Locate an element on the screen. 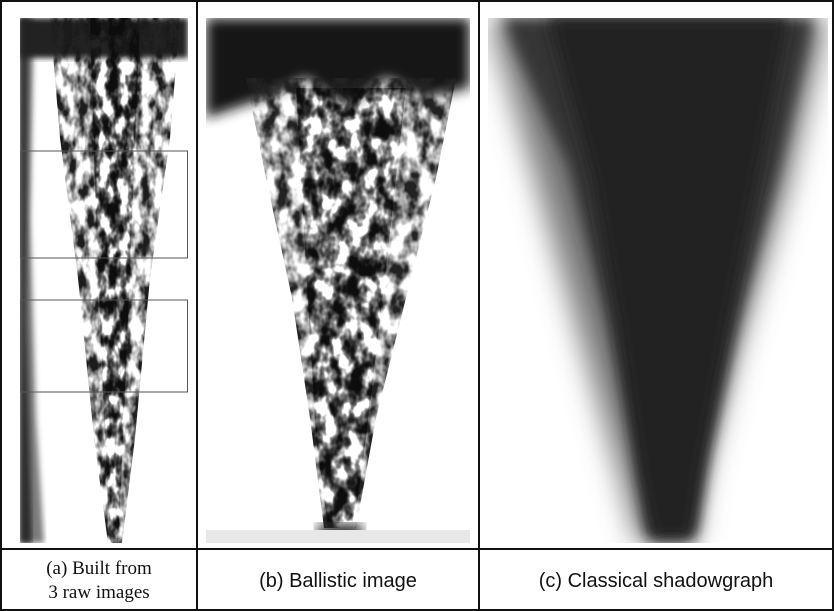  caption-panel-a: (a) Built from 3 raw images is located at coordinates (99, 580).